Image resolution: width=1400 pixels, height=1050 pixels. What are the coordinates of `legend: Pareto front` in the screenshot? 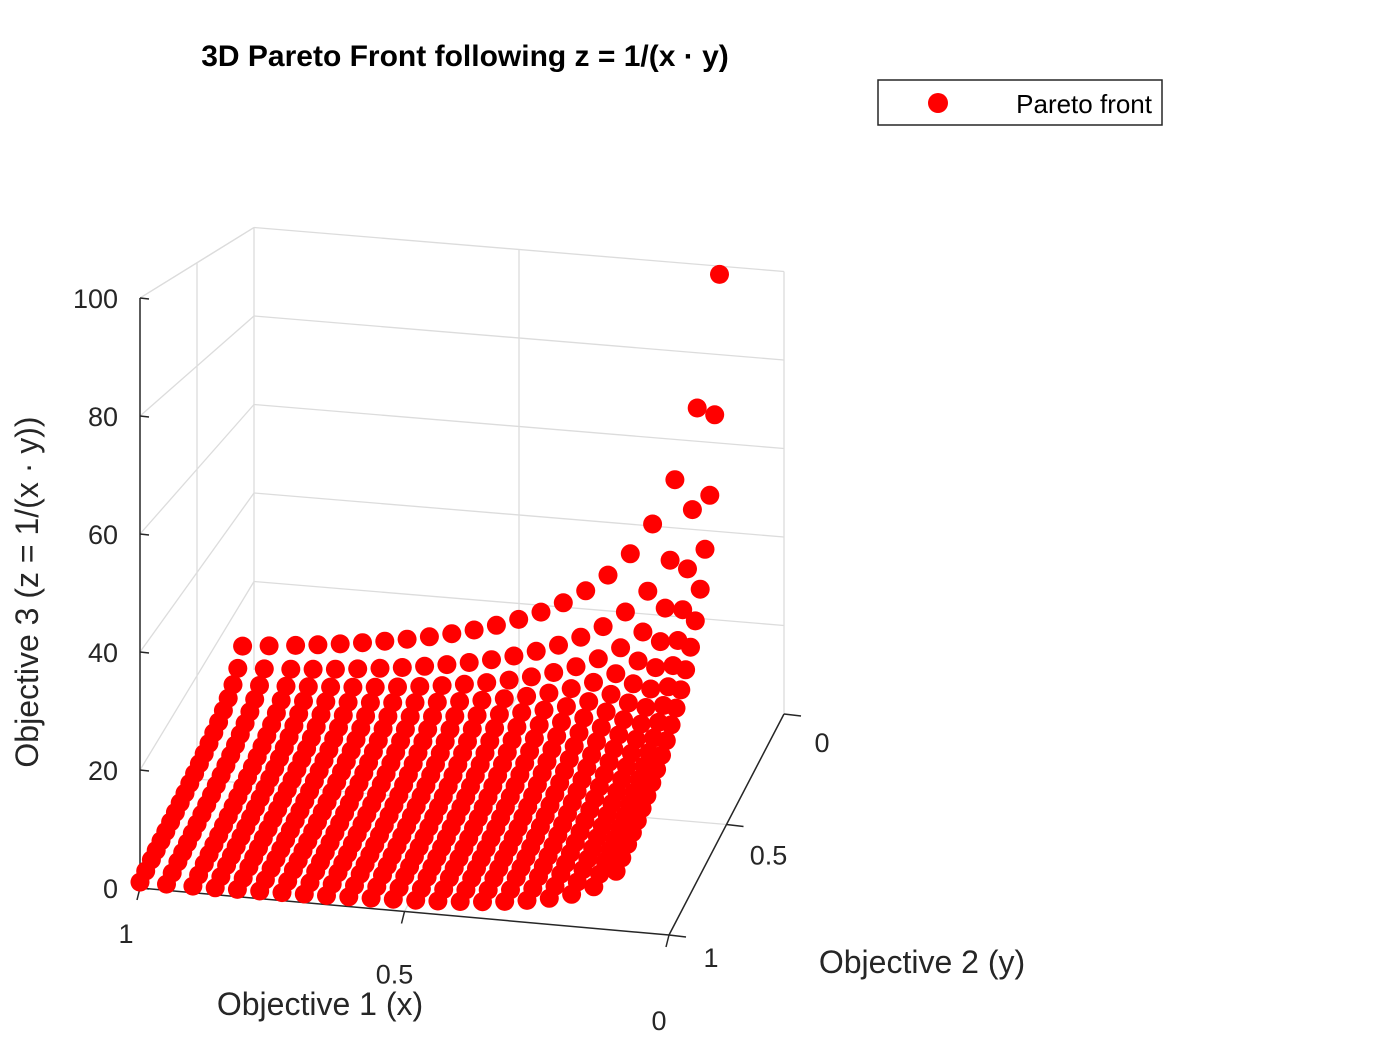 It's located at (1020, 102).